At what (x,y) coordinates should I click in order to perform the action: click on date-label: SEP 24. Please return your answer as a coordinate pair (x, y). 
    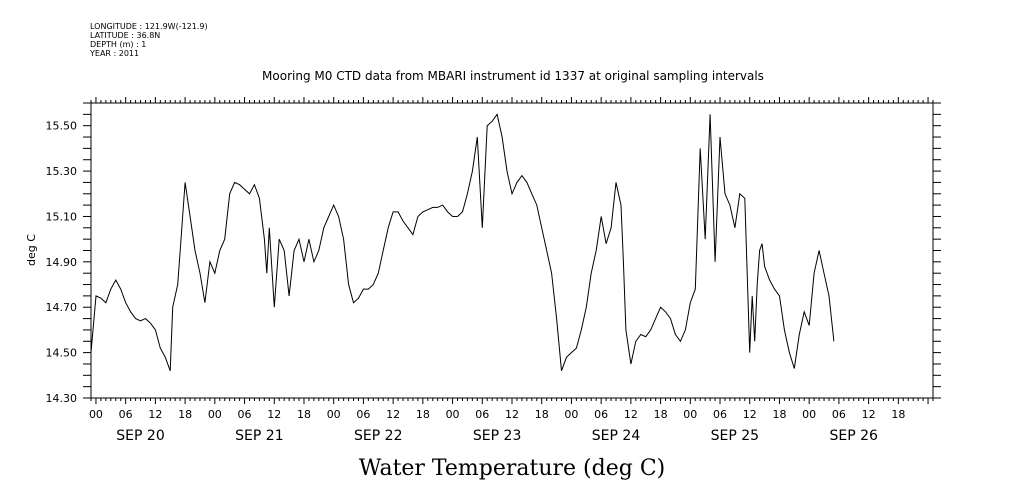
    Looking at the image, I should click on (616, 436).